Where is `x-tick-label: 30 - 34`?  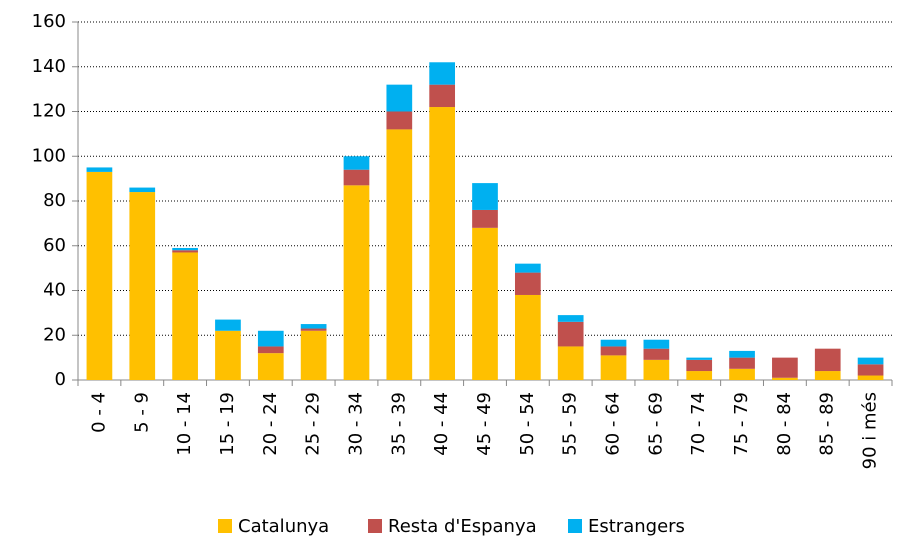
x-tick-label: 30 - 34 is located at coordinates (355, 424).